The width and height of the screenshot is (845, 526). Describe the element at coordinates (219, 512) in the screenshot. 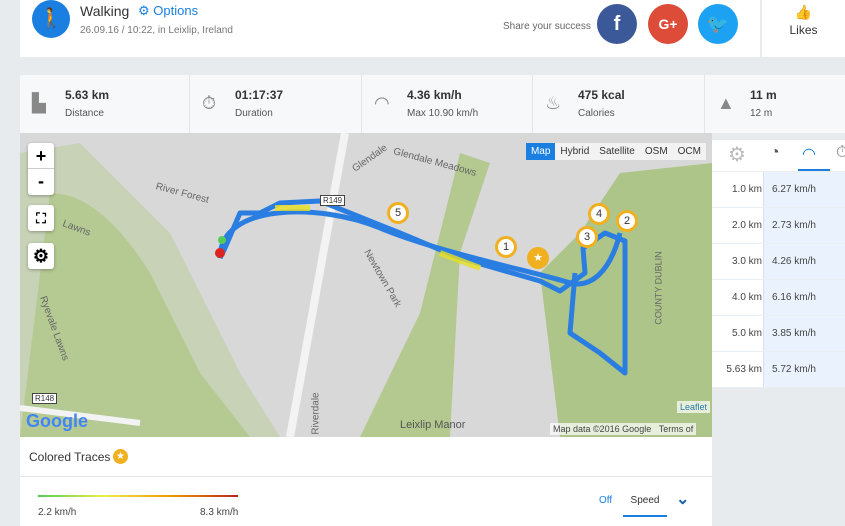

I see `legend-max: 8.3 km/h` at that location.